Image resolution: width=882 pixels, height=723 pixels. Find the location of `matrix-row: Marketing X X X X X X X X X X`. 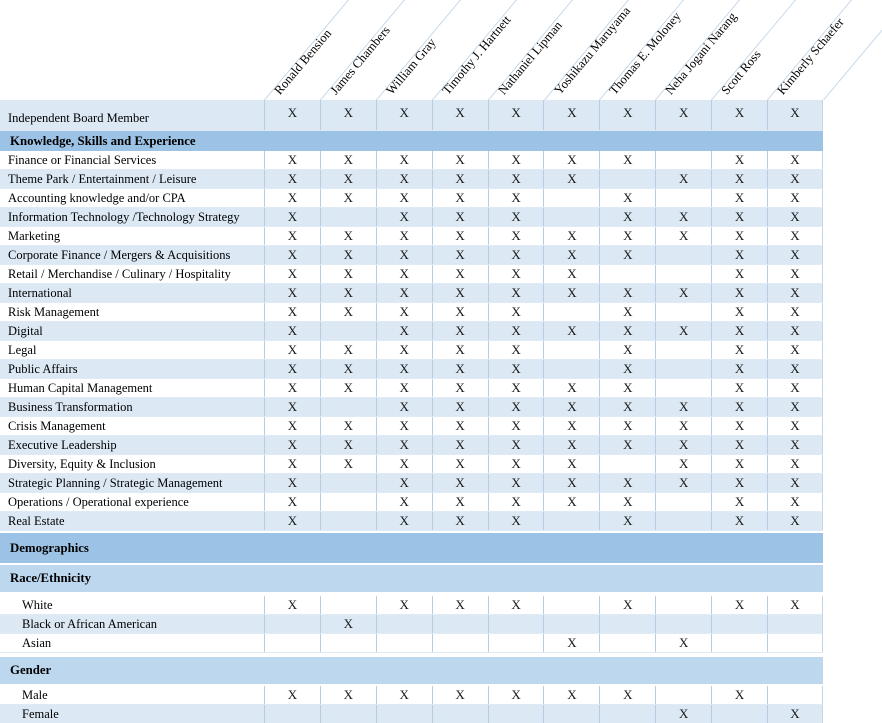

matrix-row: Marketing X X X X X X X X X X is located at coordinates (411, 236).